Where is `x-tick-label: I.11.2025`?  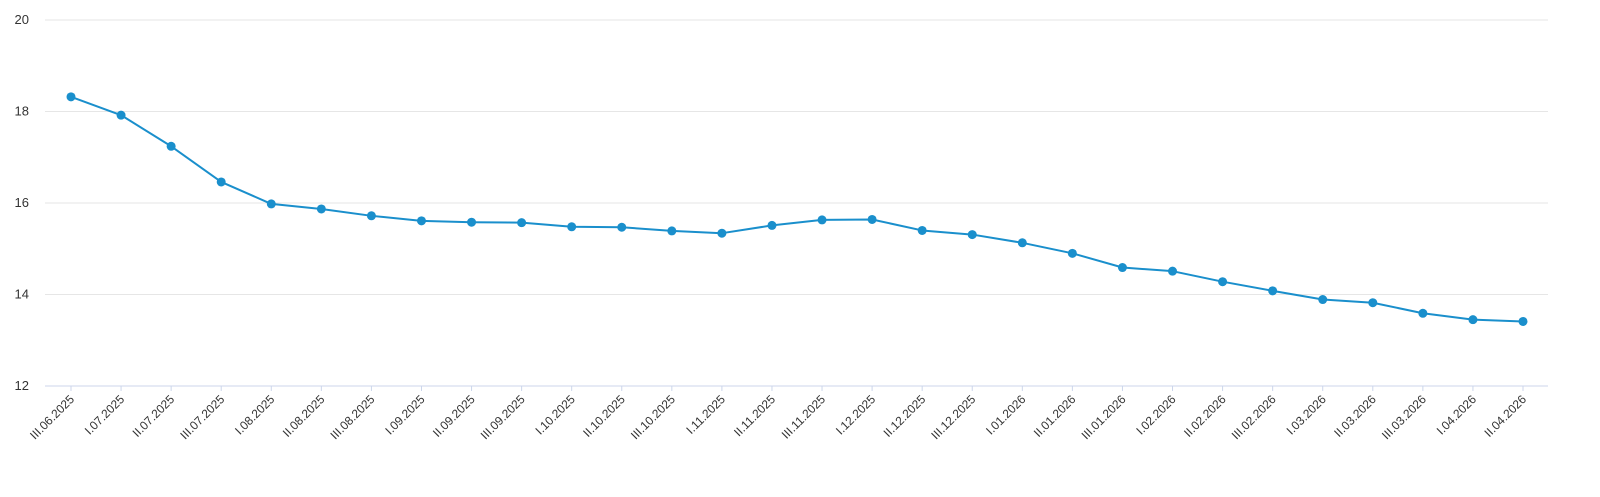 x-tick-label: I.11.2025 is located at coordinates (705, 414).